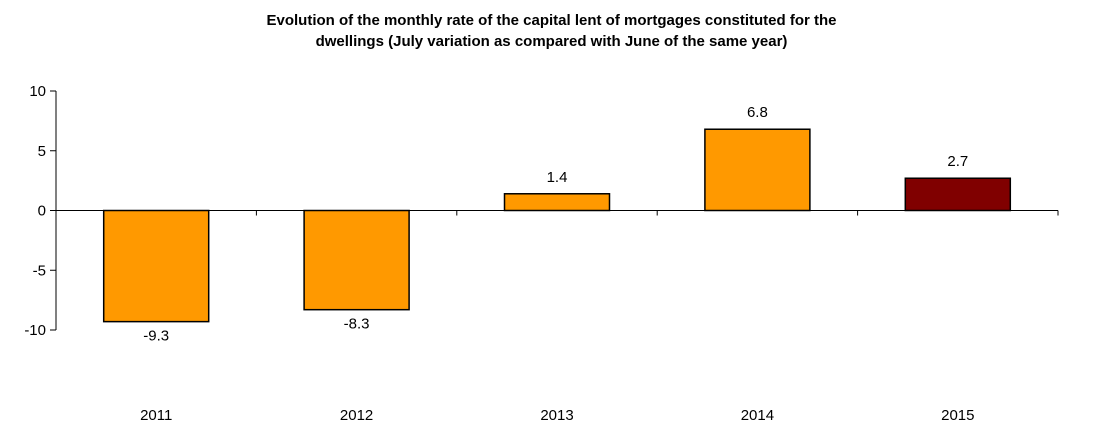  I want to click on x-category-label: 2013, so click(556, 415).